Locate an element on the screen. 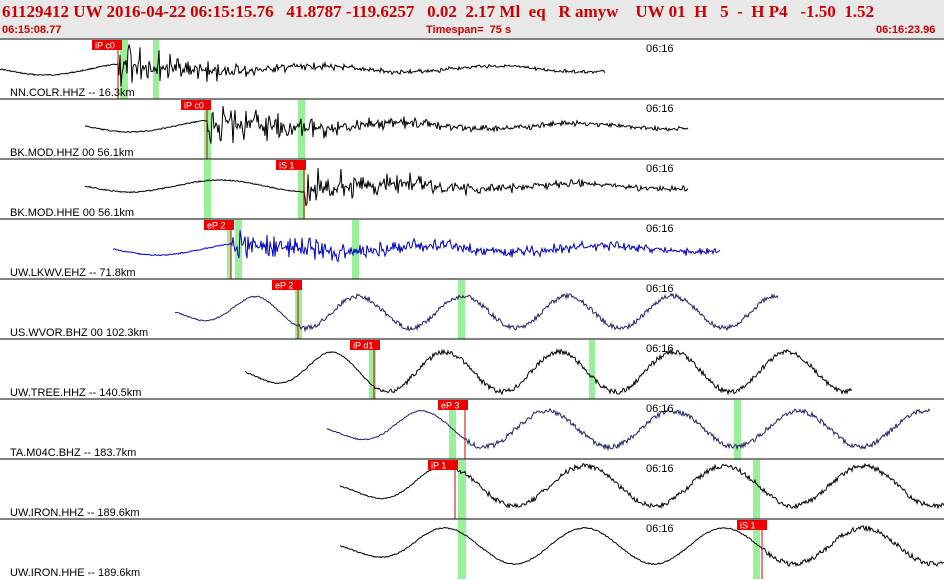  pick-label: eP 3 is located at coordinates (450, 406).